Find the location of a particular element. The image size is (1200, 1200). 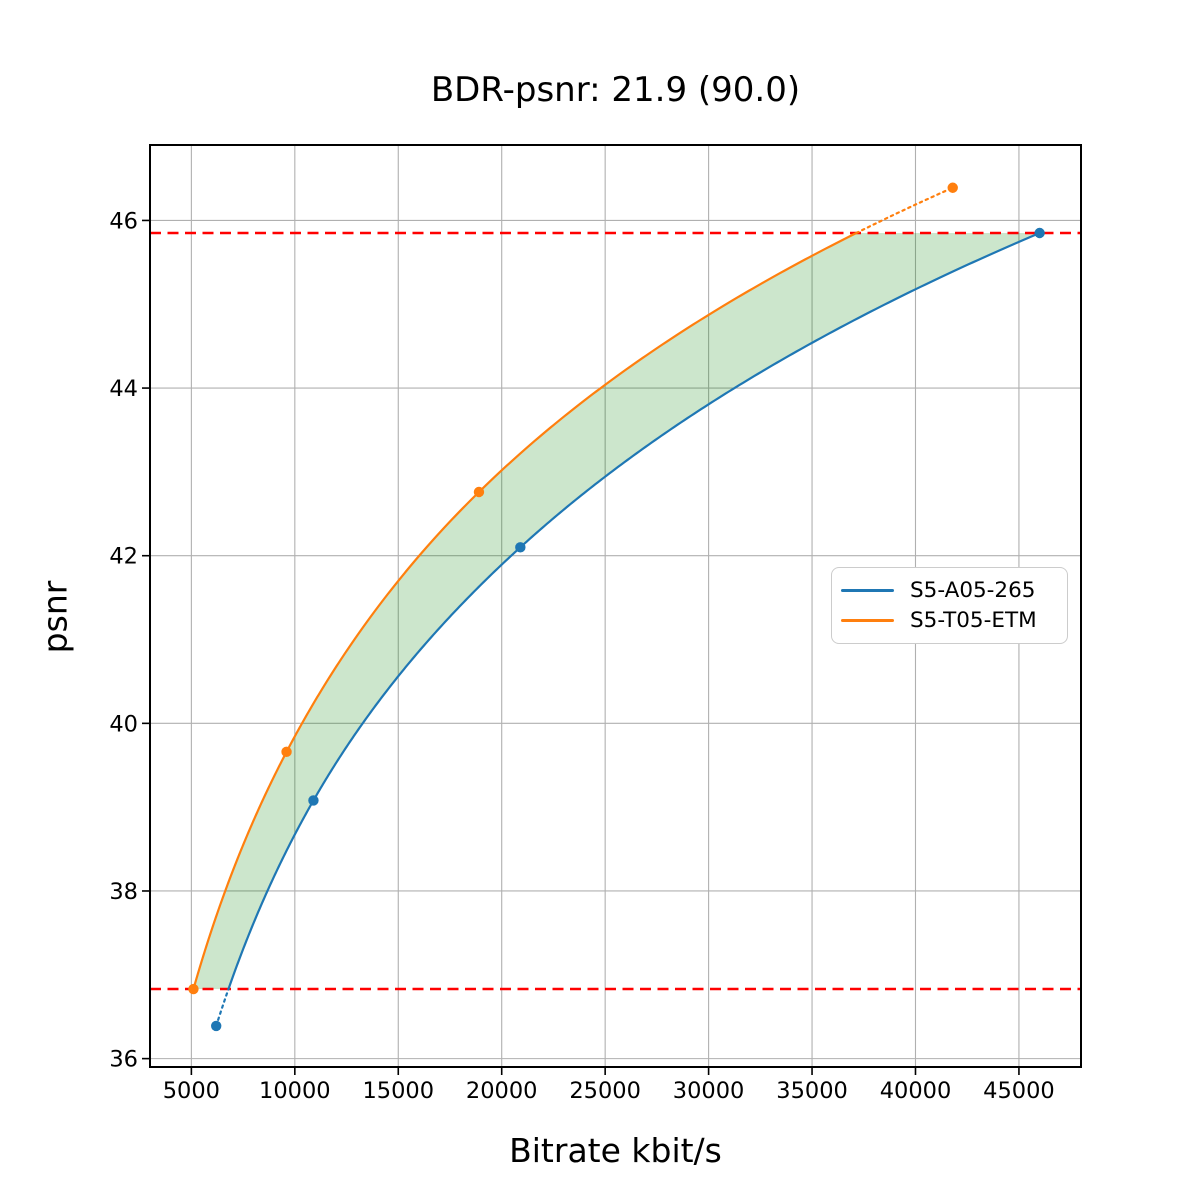

legend-label: S5-A05-265 is located at coordinates (973, 590).